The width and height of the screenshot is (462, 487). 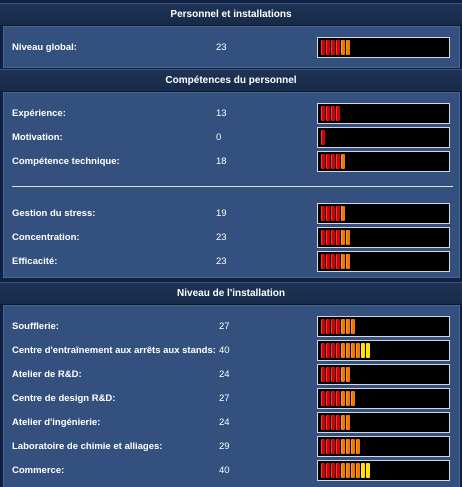 I want to click on stat-value: 13, so click(x=221, y=113).